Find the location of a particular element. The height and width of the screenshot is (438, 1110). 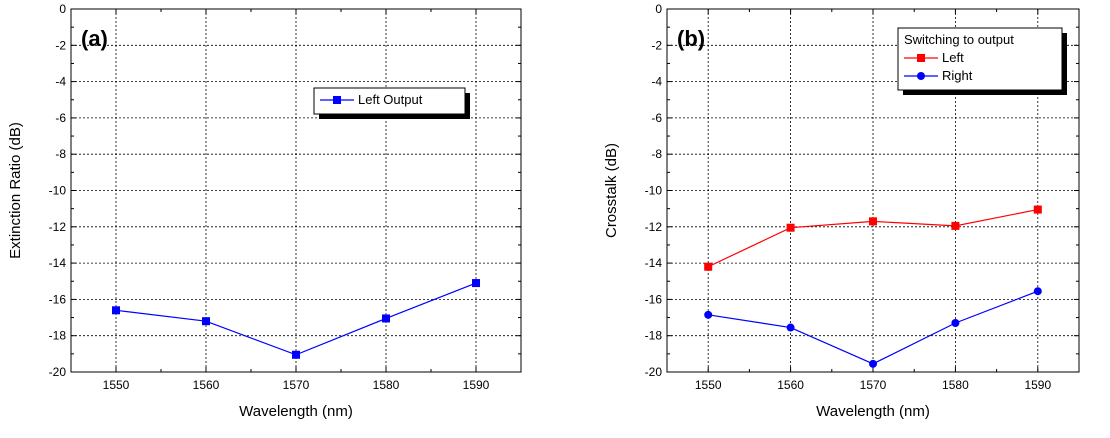

legend: Switching to output Left Right is located at coordinates (982, 61).